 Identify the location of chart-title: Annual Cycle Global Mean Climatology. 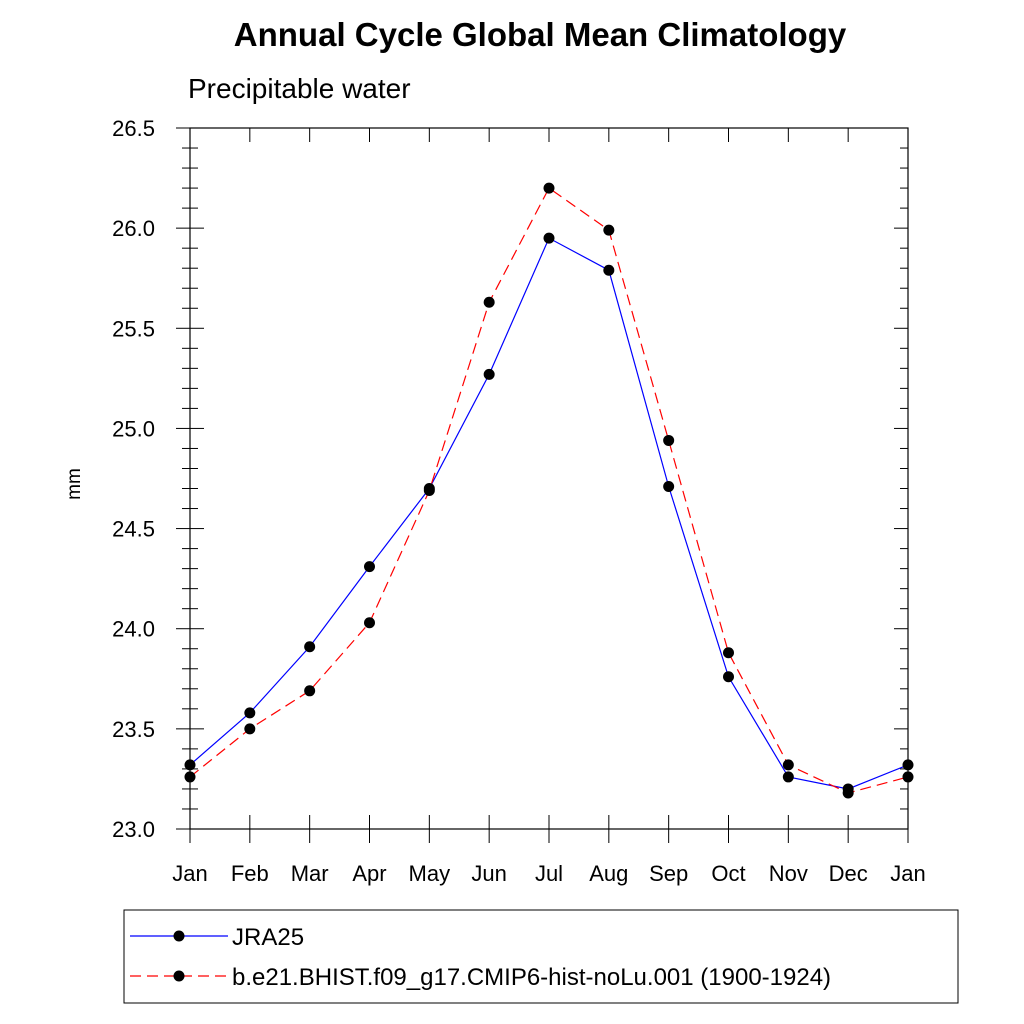
(540, 34).